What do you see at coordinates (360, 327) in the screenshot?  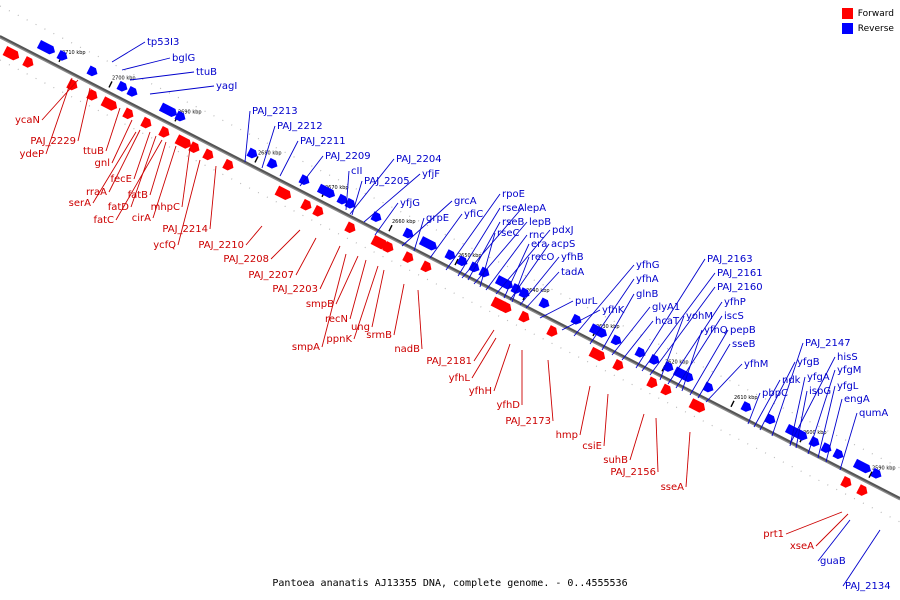 I see `forward-gene-label: ung` at bounding box center [360, 327].